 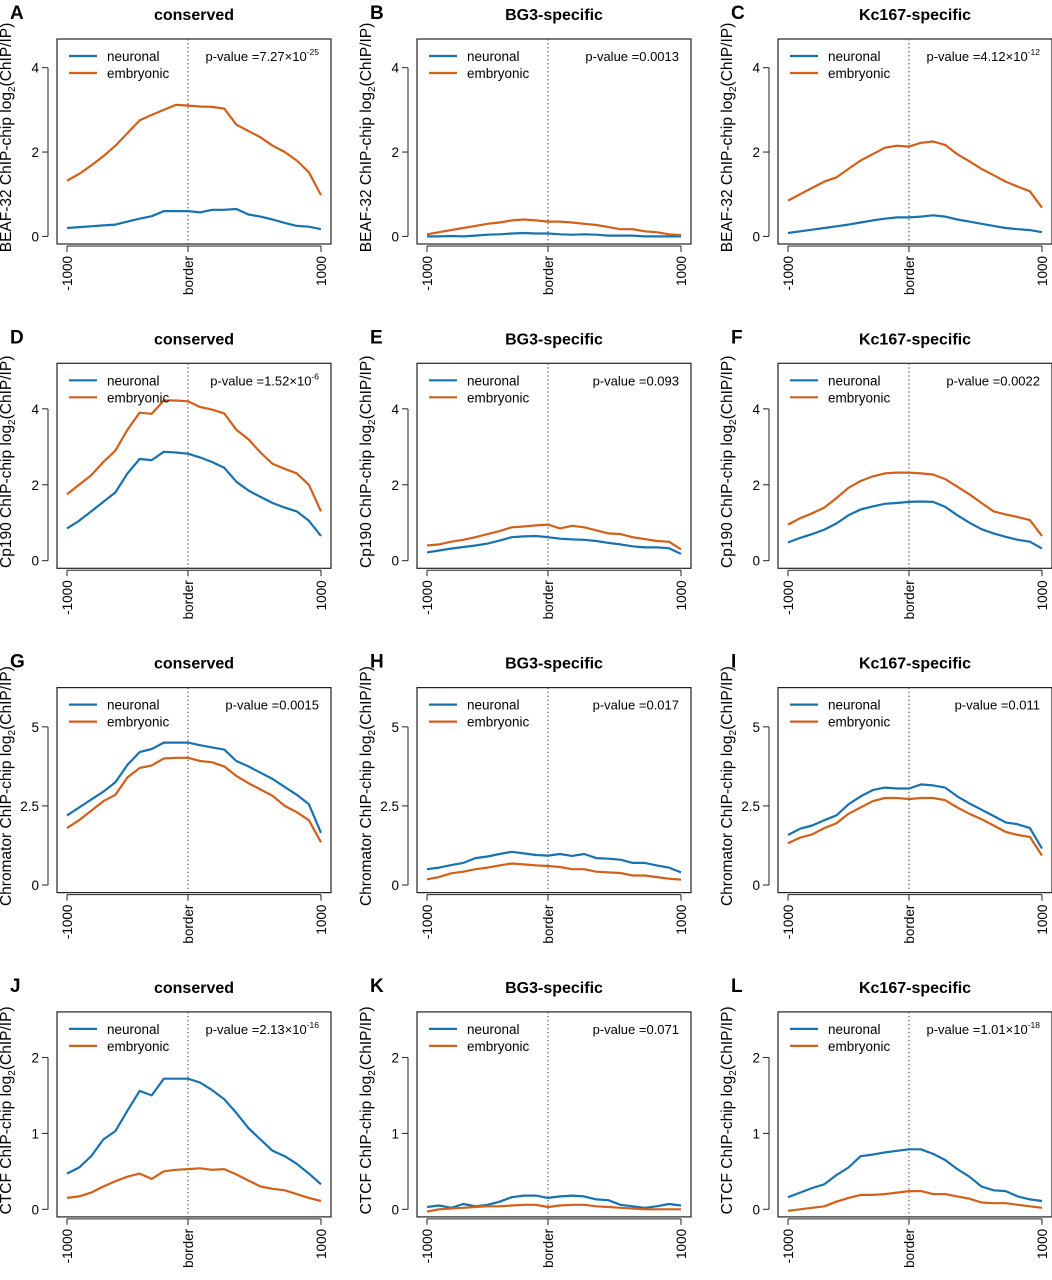 I want to click on p-value-text: p-value =0.0022, so click(x=993, y=380).